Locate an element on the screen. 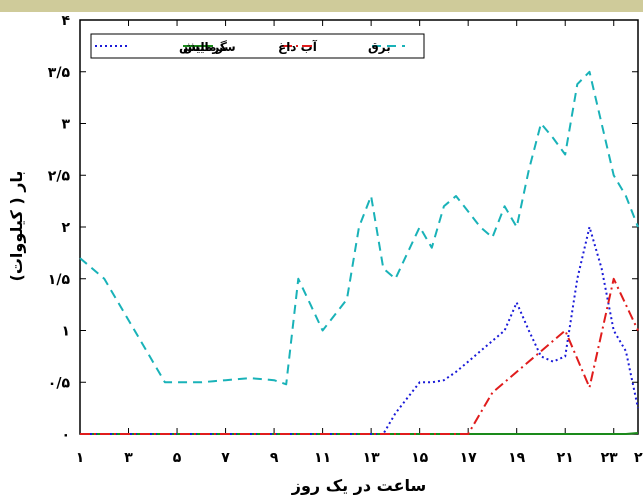  y-axis-label: بار ( کیلووات) is located at coordinates (16, 226).